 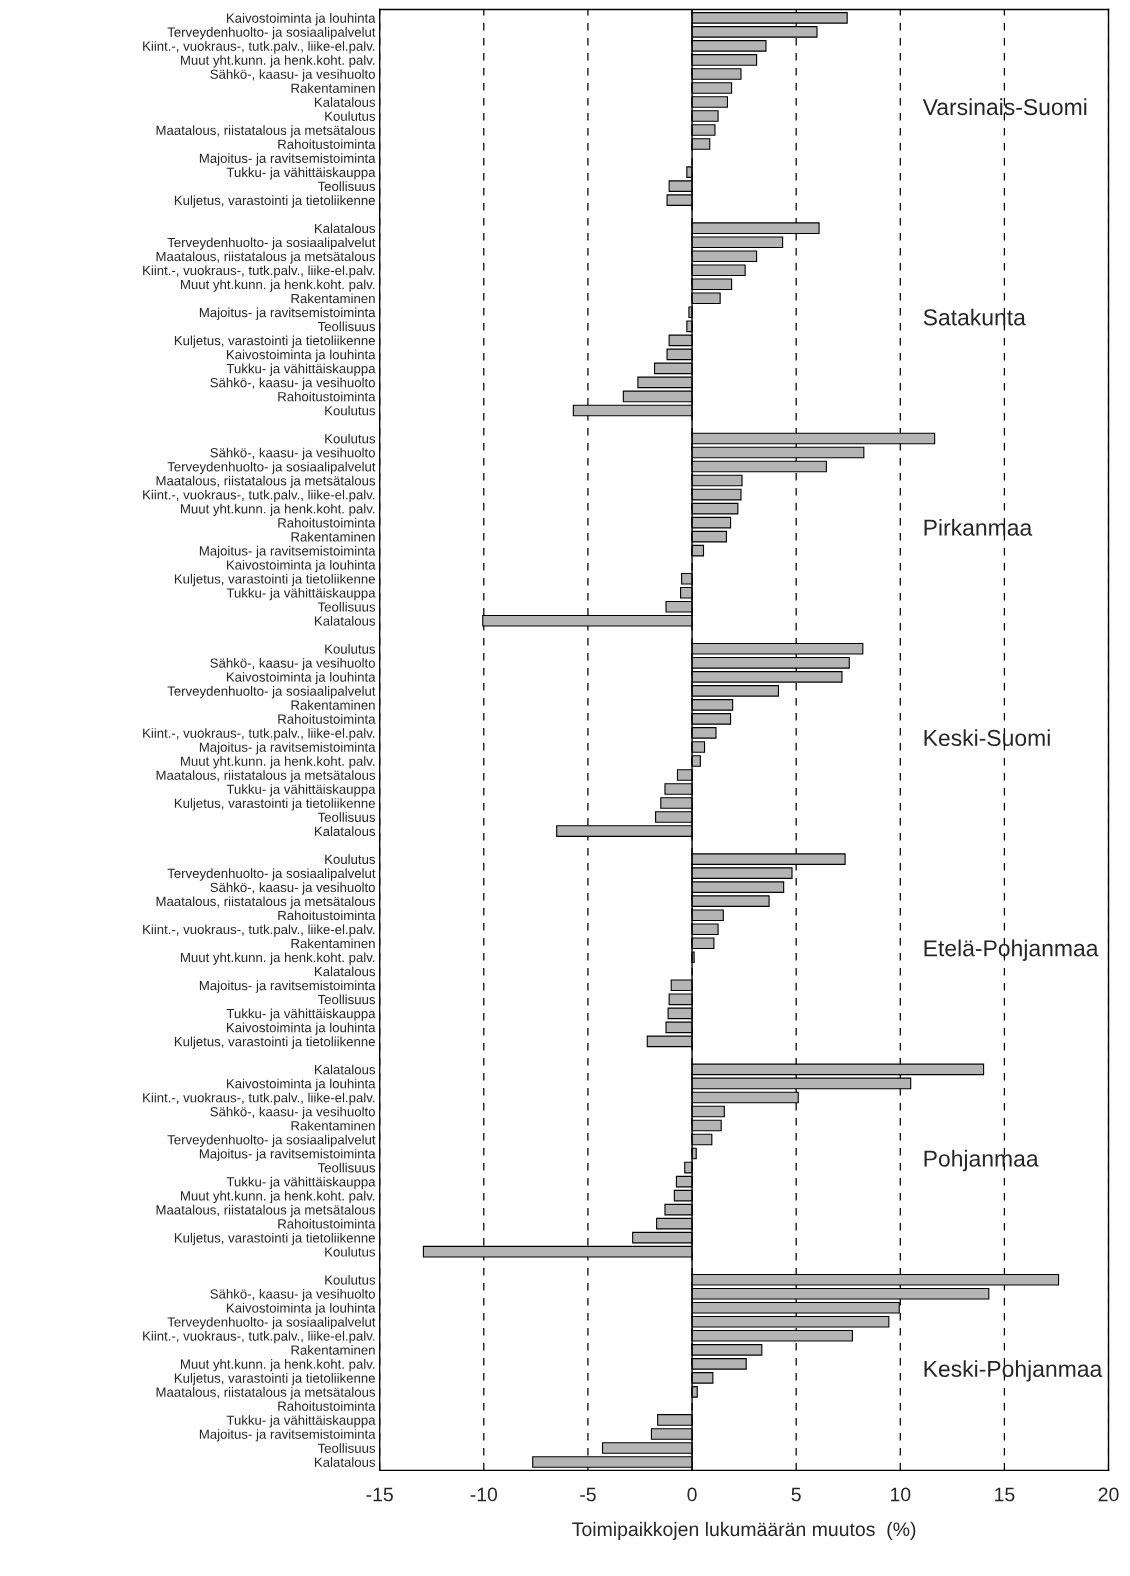 What do you see at coordinates (900, 1494) in the screenshot?
I see `x-tick-label: 10` at bounding box center [900, 1494].